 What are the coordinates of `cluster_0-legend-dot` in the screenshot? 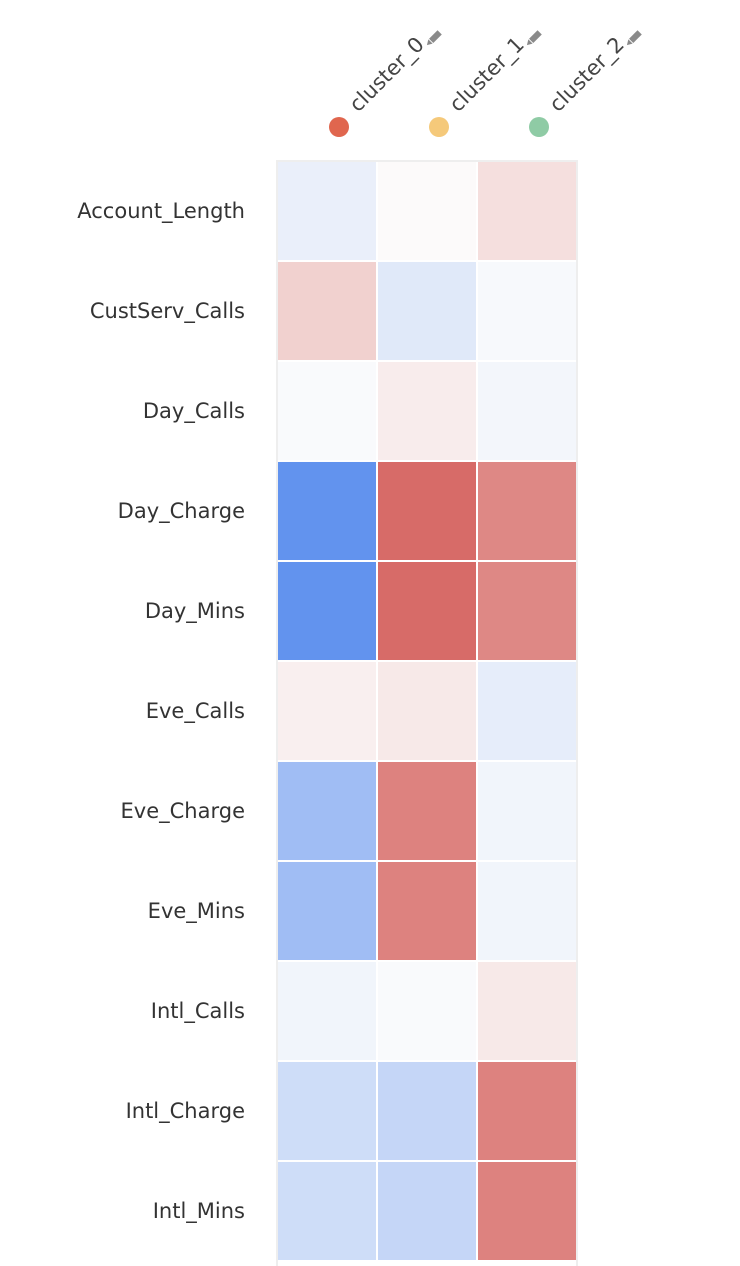 It's located at (339, 127).